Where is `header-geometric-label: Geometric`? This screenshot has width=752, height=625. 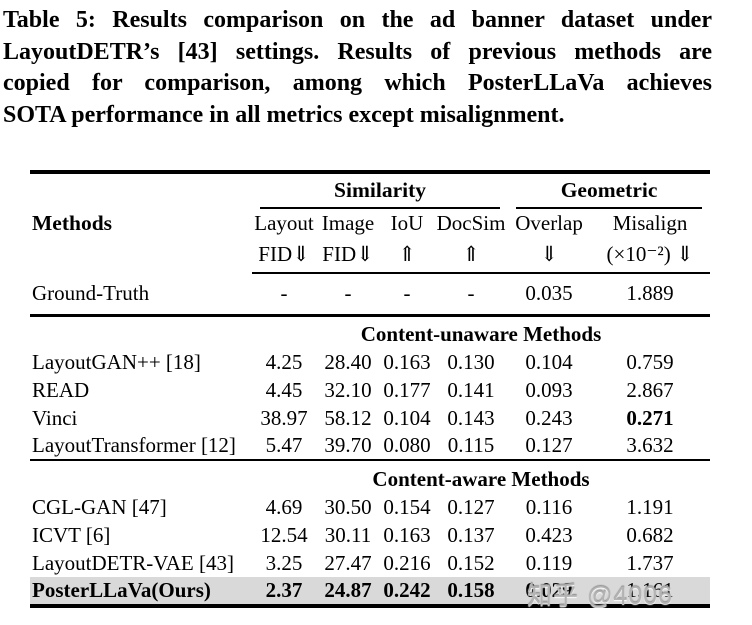 header-geometric-label: Geometric is located at coordinates (609, 190).